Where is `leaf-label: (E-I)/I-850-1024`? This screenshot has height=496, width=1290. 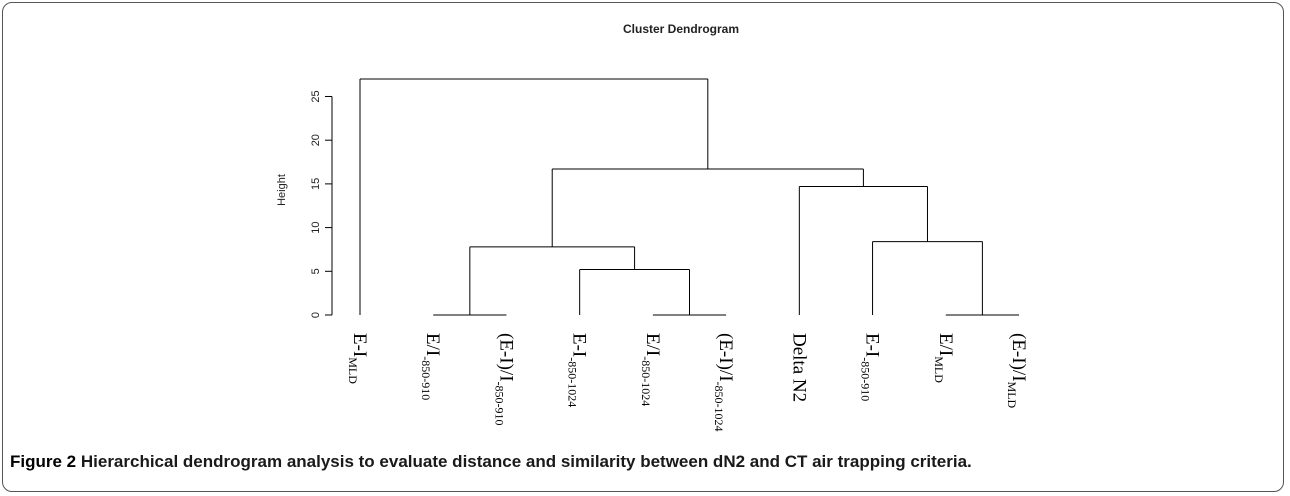 leaf-label: (E-I)/I-850-1024 is located at coordinates (724, 382).